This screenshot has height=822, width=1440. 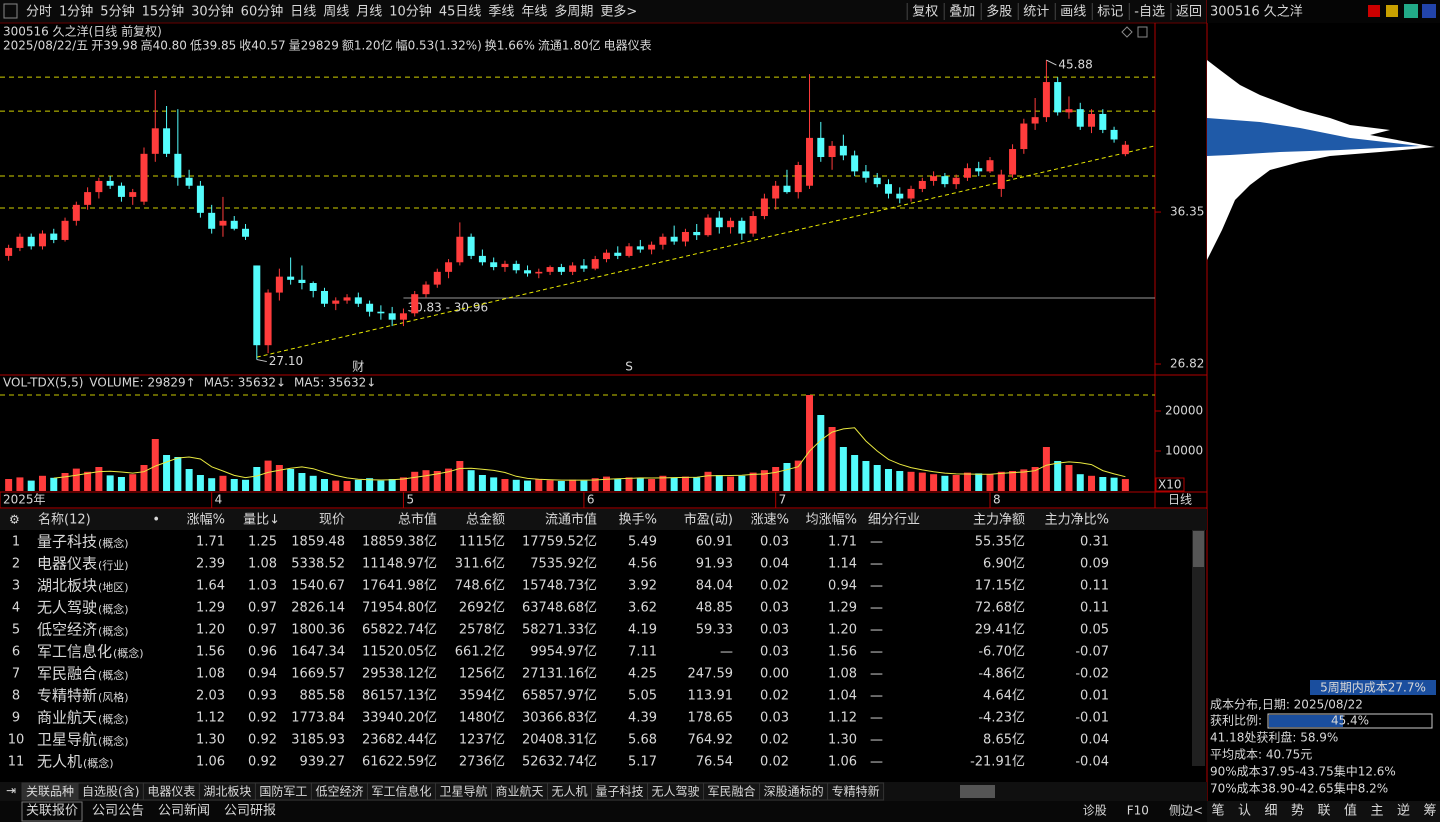 I want to click on bottom-tab: 公司公告, so click(x=118, y=811).